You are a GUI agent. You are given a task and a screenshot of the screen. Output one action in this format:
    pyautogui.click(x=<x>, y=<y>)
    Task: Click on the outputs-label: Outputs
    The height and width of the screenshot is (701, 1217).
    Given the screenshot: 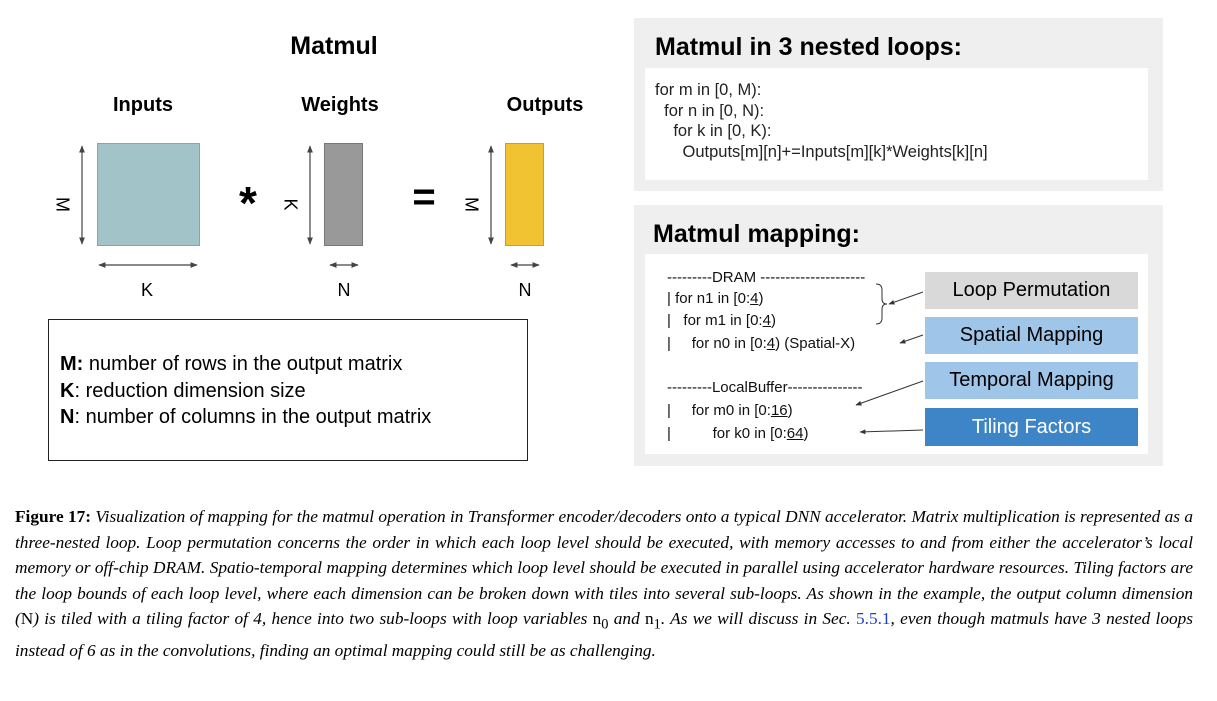 What is the action you would take?
    pyautogui.click(x=545, y=105)
    